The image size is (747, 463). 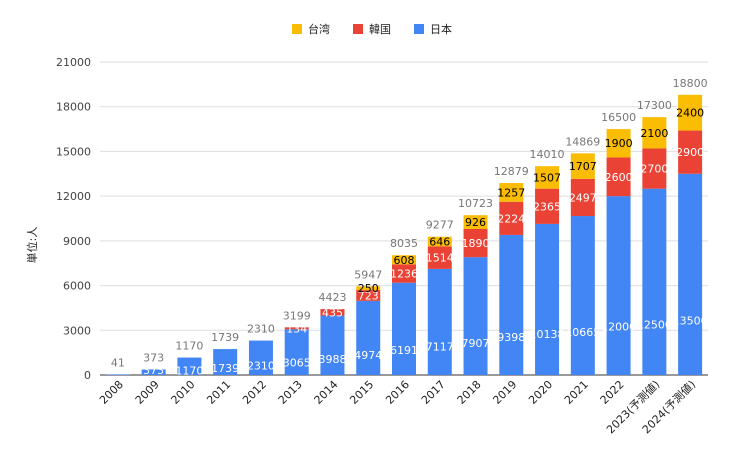 I want to click on segment-value-label: 2224, so click(x=511, y=218).